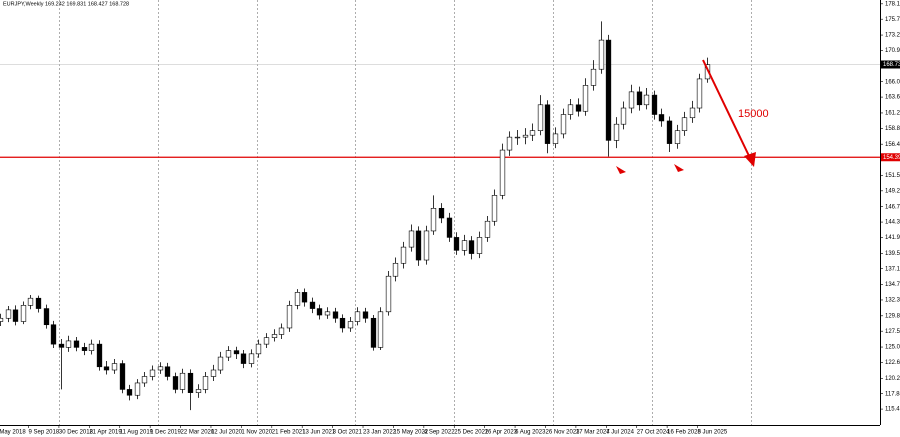 The image size is (900, 437). I want to click on x-tick-label: 4 Sep 2022, so click(439, 433).